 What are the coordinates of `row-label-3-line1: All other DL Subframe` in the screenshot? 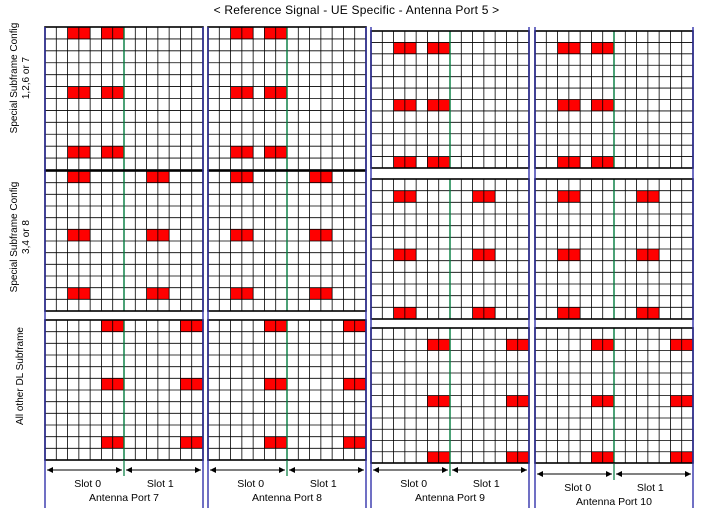 It's located at (20, 376).